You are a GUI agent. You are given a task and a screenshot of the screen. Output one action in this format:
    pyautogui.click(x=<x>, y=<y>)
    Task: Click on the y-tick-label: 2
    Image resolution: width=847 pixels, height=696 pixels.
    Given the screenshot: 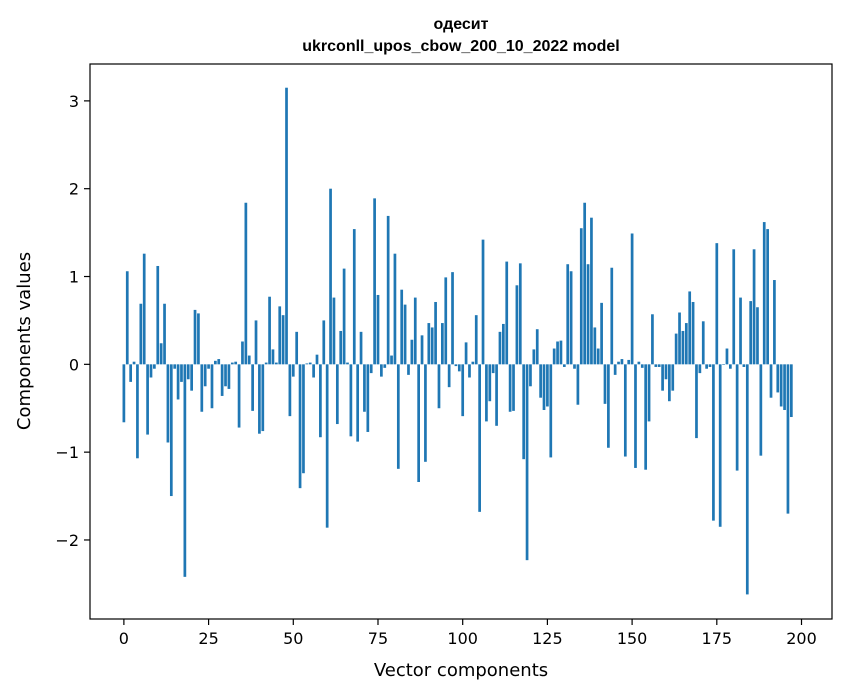 What is the action you would take?
    pyautogui.click(x=74, y=189)
    